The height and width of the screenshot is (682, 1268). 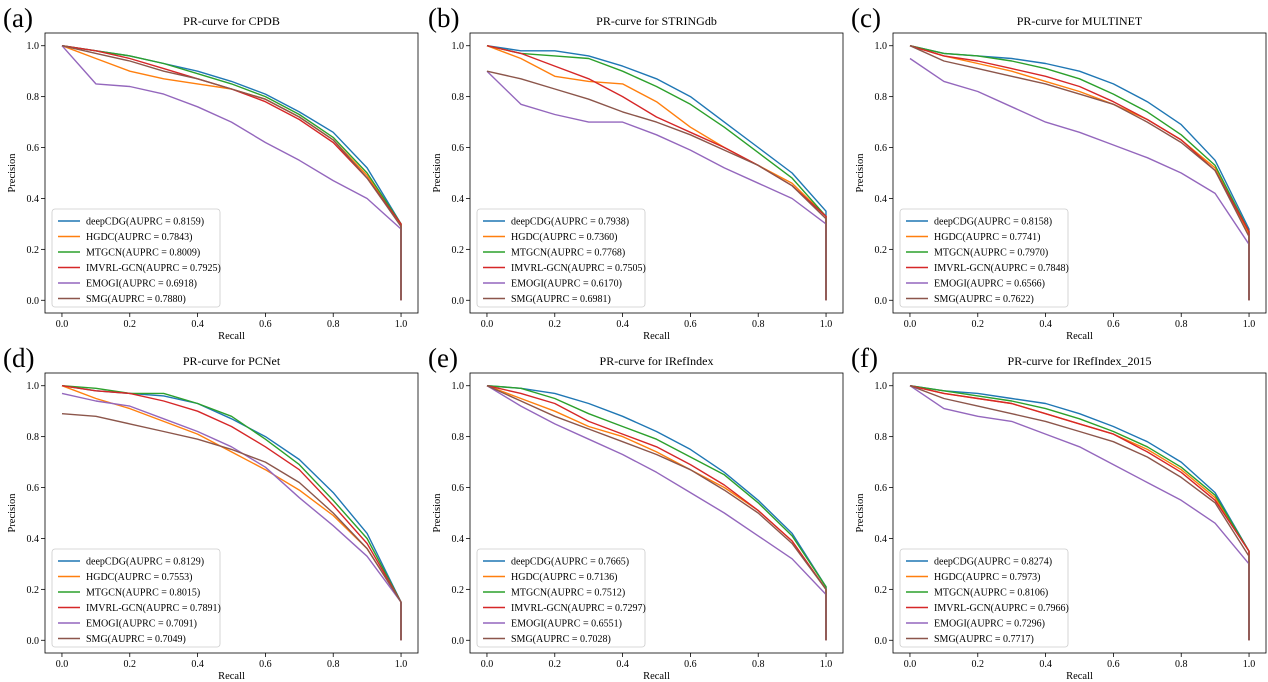 I want to click on legend-entry: IMVRL-GCN(AUPRC = 0.7848), so click(x=1001, y=268).